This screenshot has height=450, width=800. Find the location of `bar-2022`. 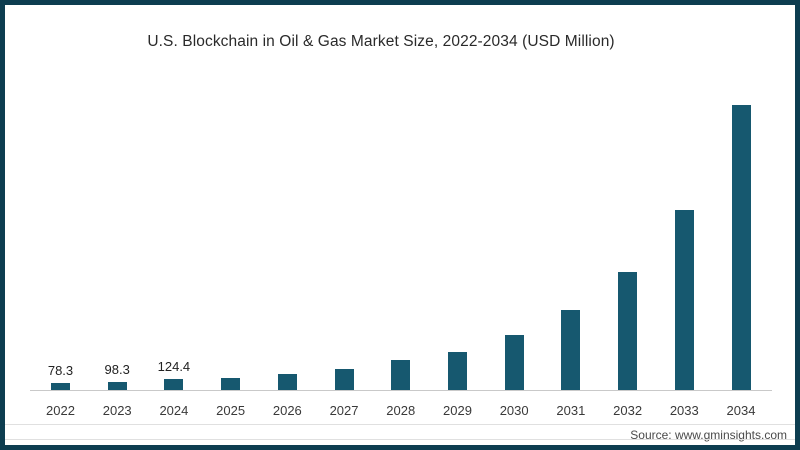

bar-2022 is located at coordinates (60, 386).